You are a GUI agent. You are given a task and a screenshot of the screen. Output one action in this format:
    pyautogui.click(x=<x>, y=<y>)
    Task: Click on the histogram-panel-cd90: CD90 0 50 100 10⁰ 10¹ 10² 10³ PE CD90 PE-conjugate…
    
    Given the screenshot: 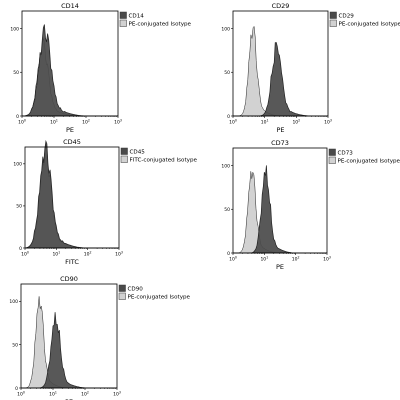 What is the action you would take?
    pyautogui.click(x=99, y=337)
    